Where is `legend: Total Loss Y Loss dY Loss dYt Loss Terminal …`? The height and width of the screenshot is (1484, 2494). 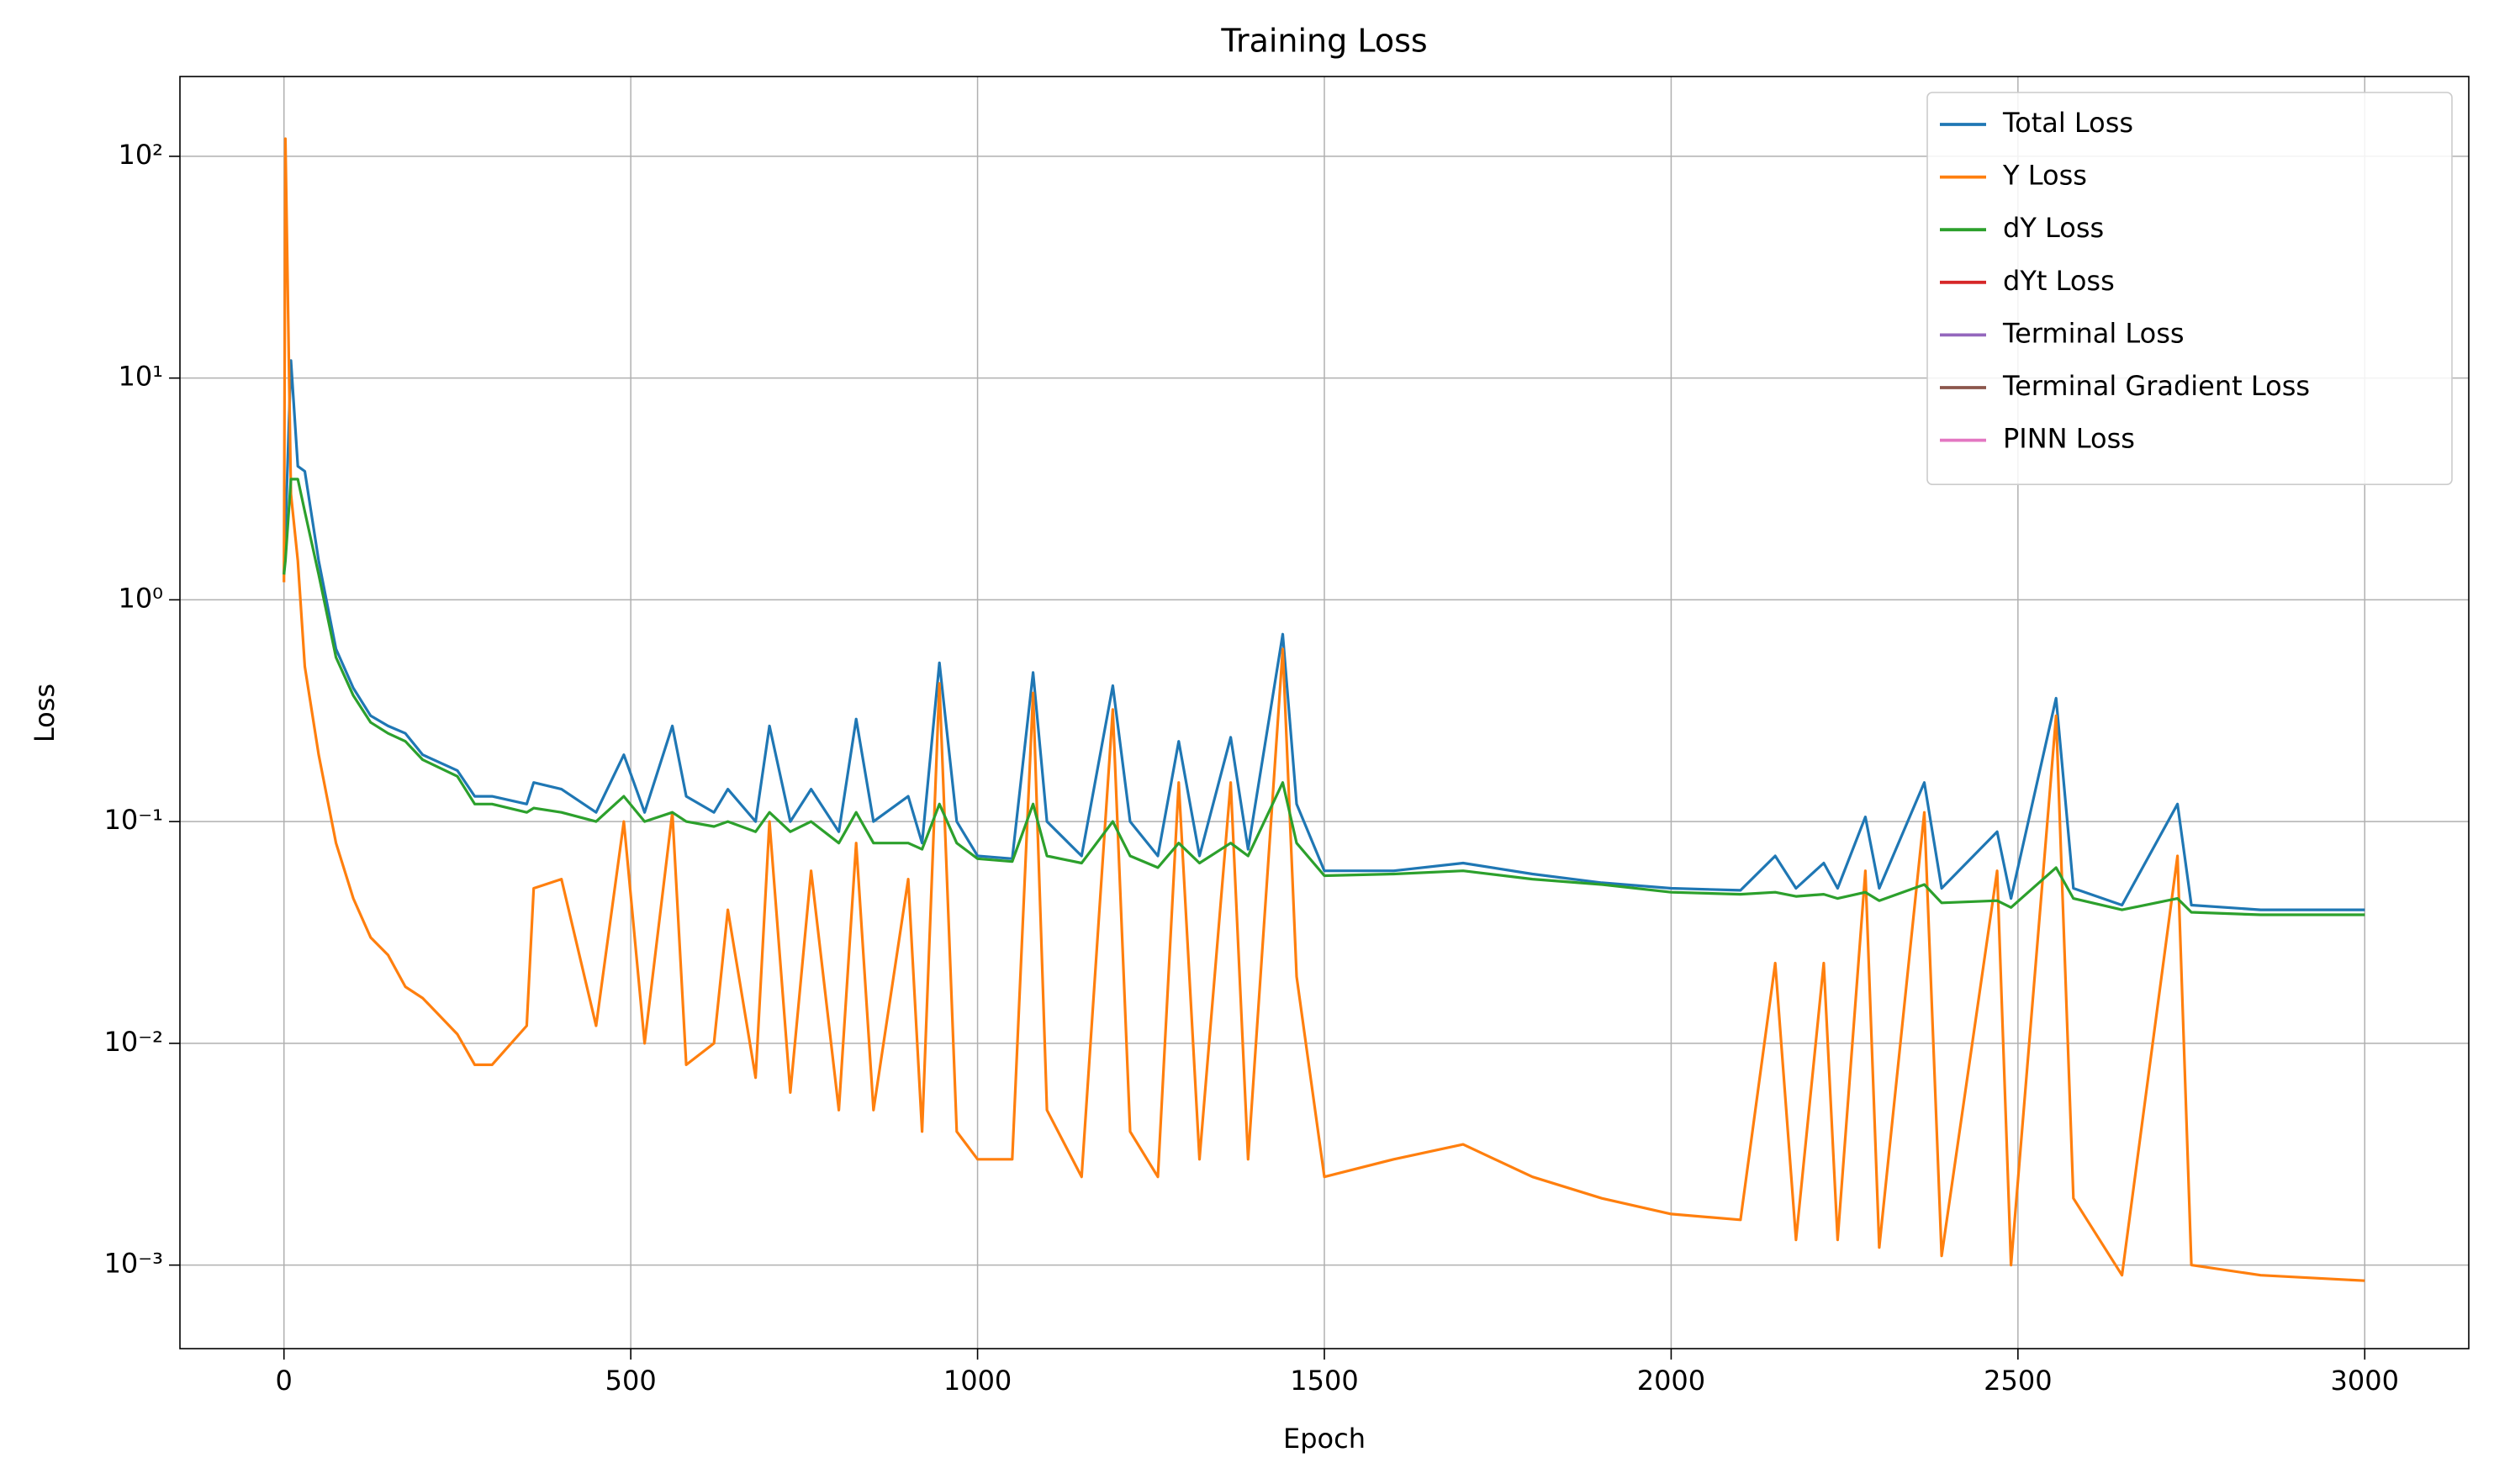 legend: Total Loss Y Loss dY Loss dYt Loss Terminal … is located at coordinates (2189, 289).